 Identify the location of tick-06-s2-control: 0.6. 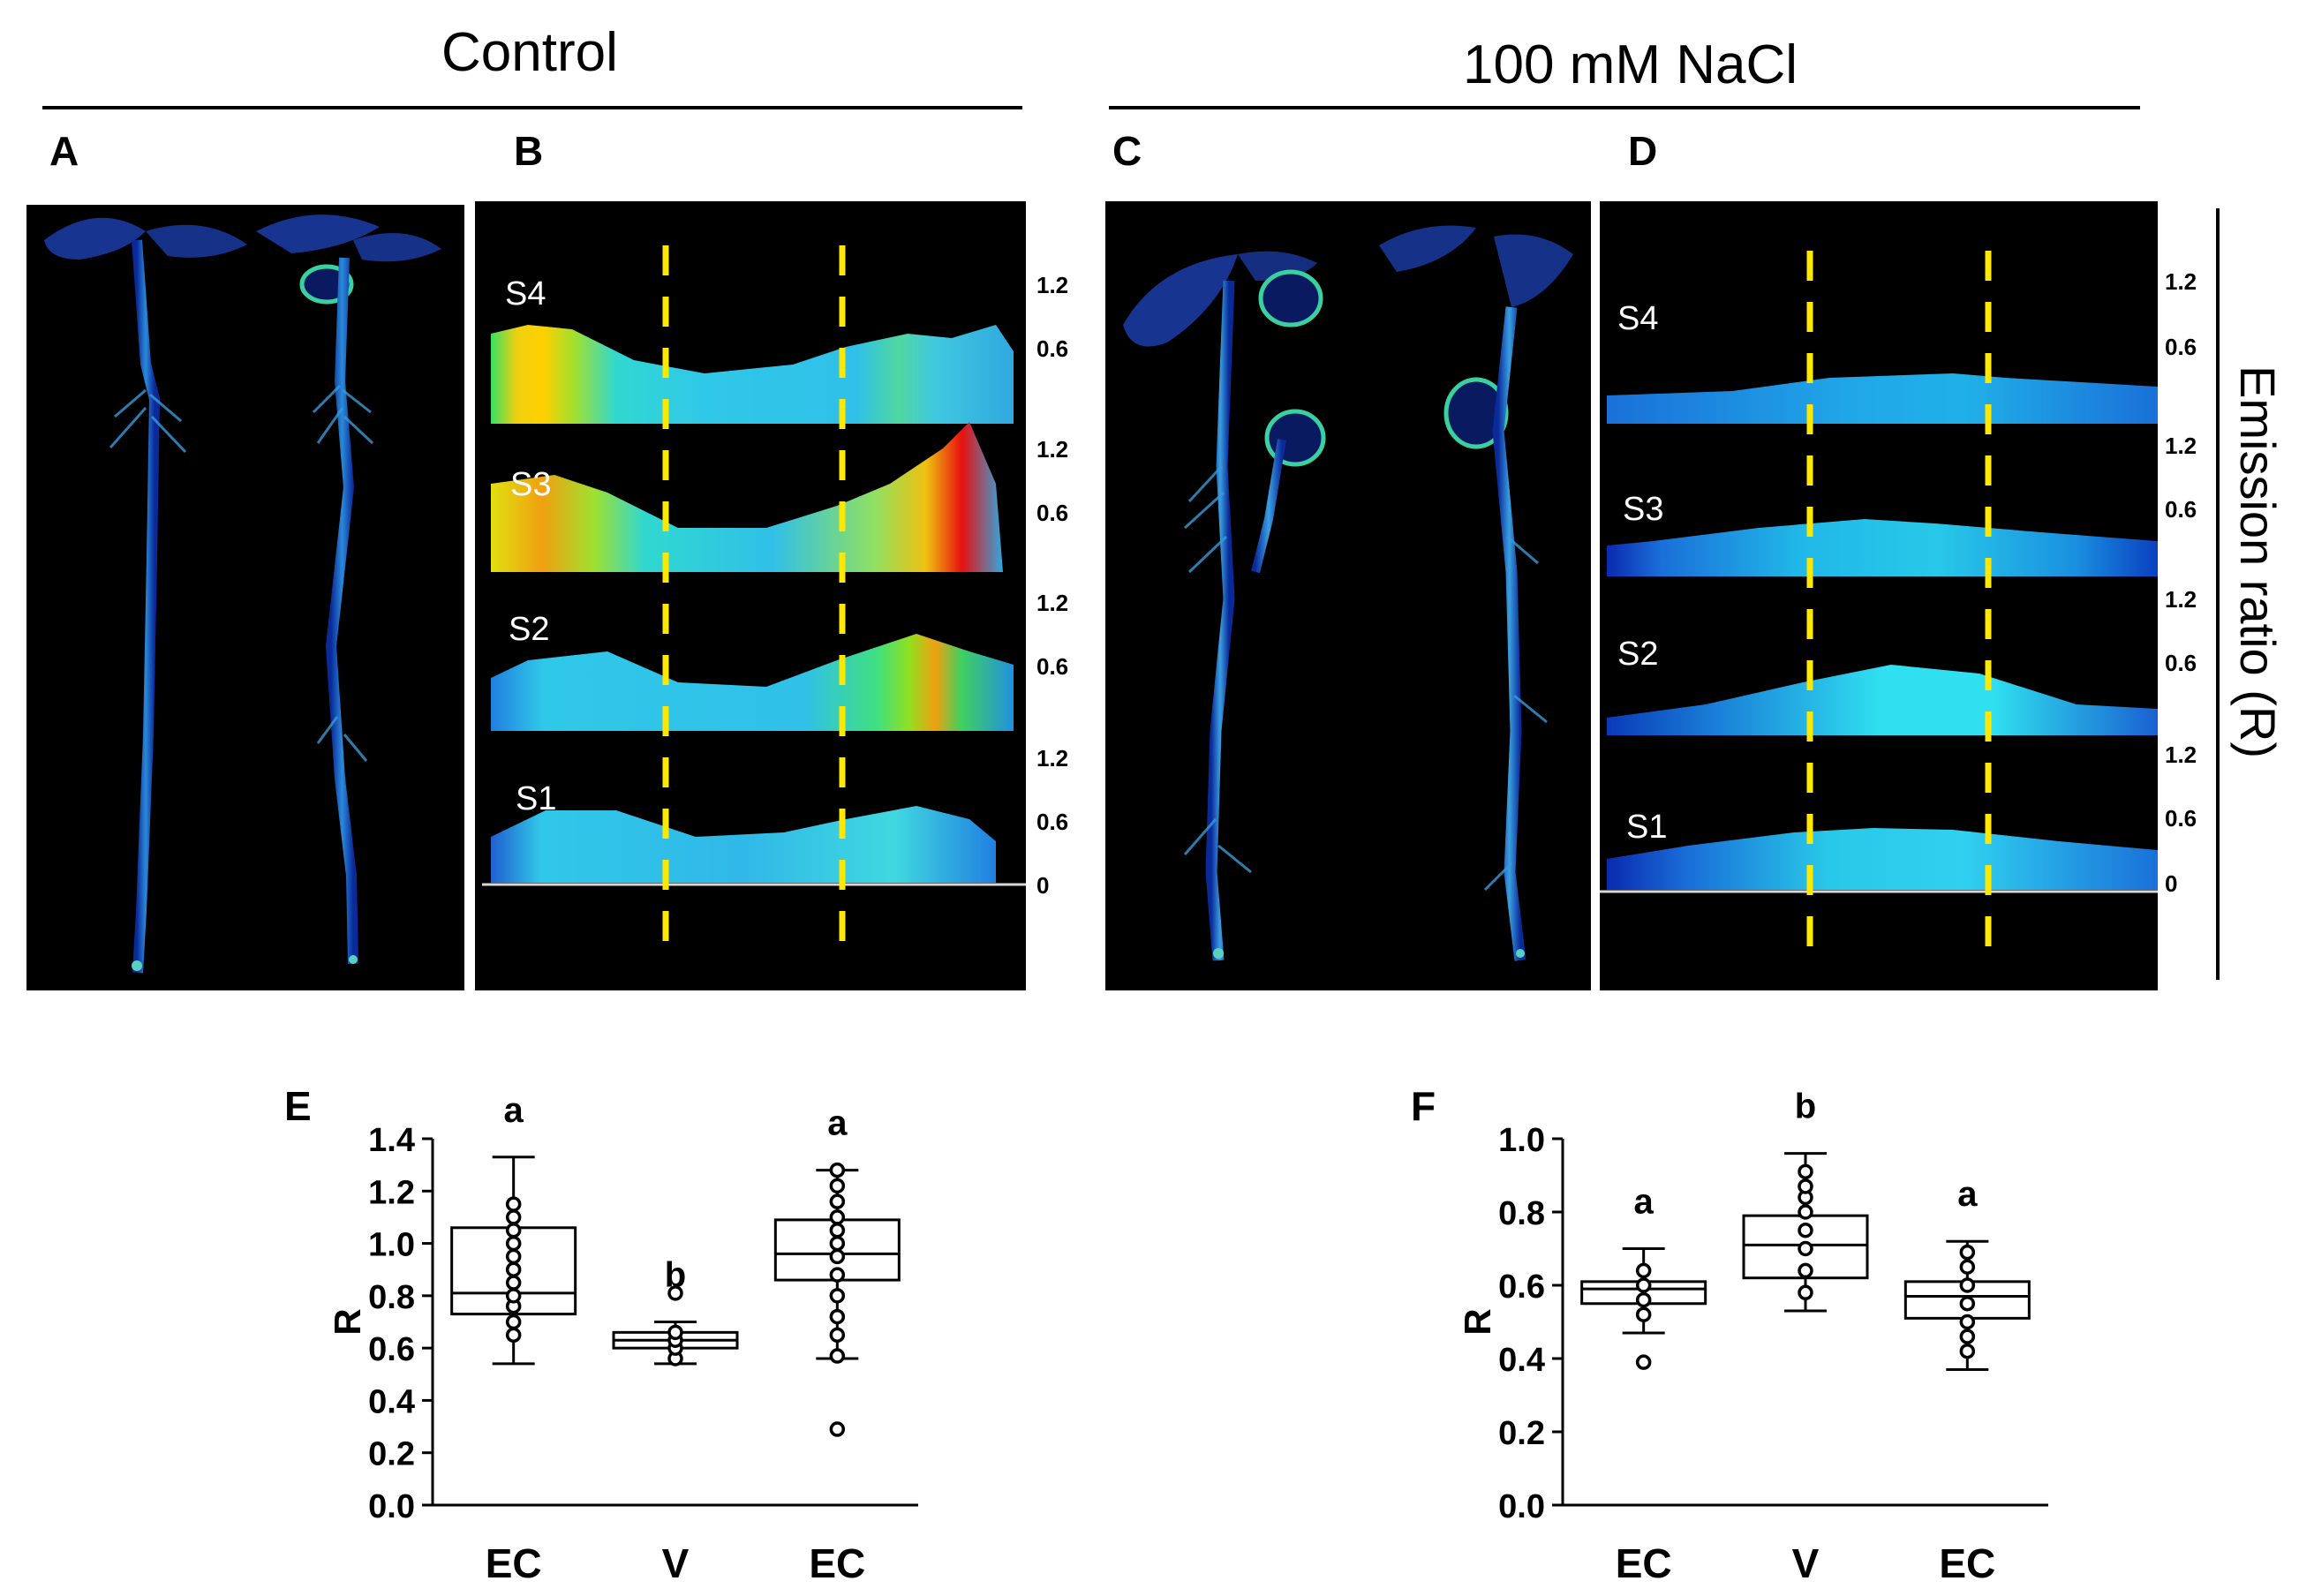
(1052, 666).